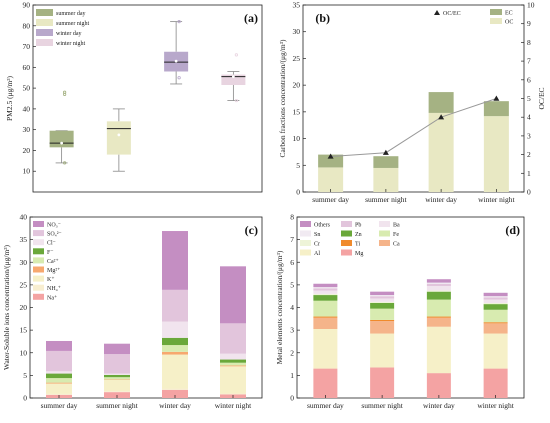  Describe the element at coordinates (357, 245) in the screenshot. I see `legend-label: Ti` at that location.